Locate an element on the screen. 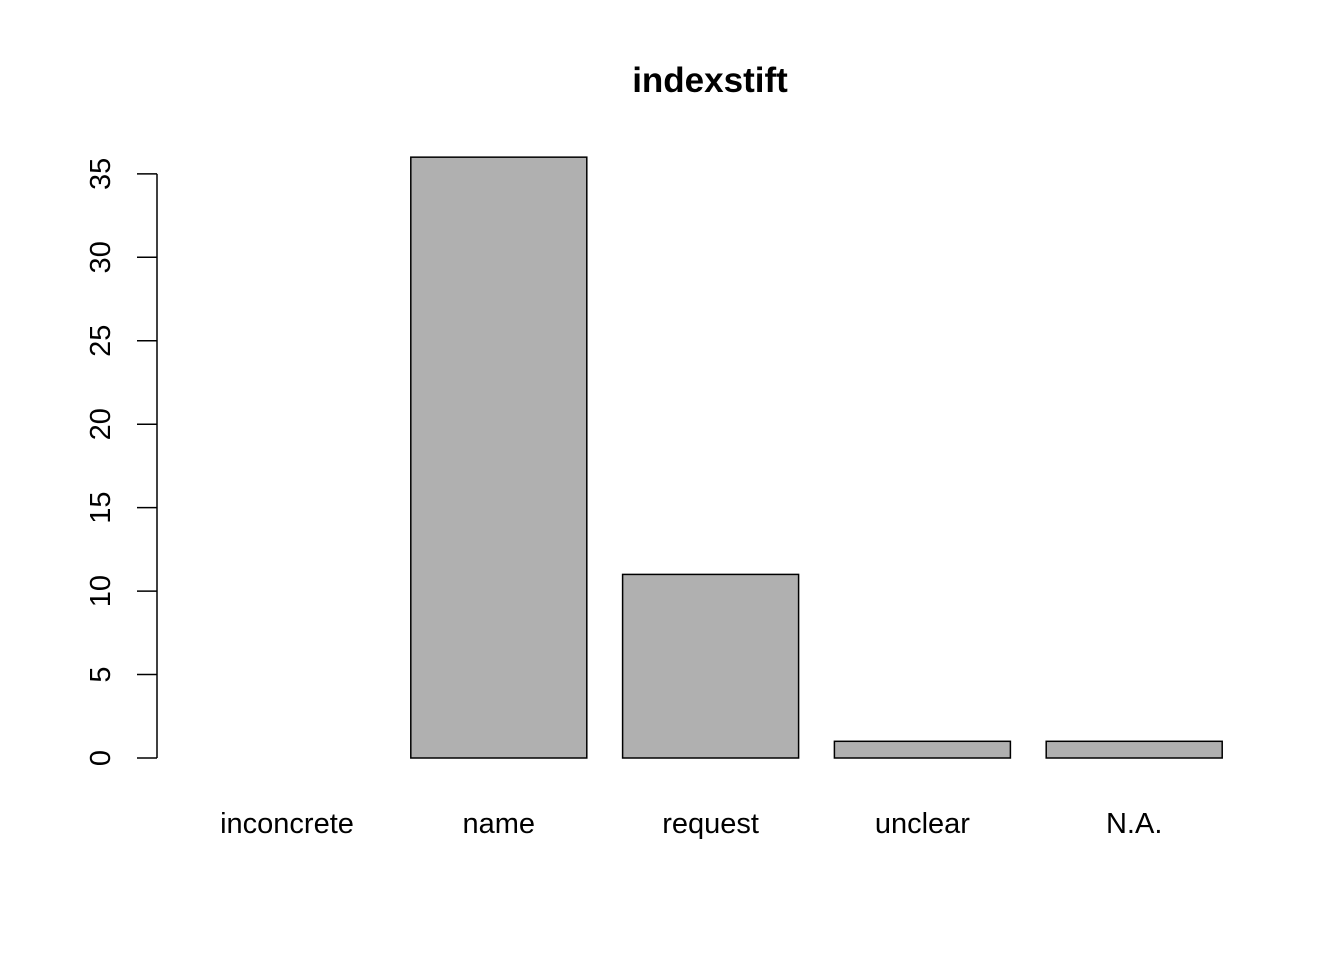 This screenshot has height=960, width=1344. y-axis: 0 5 10 15 20 25 30 35 is located at coordinates (121, 462).